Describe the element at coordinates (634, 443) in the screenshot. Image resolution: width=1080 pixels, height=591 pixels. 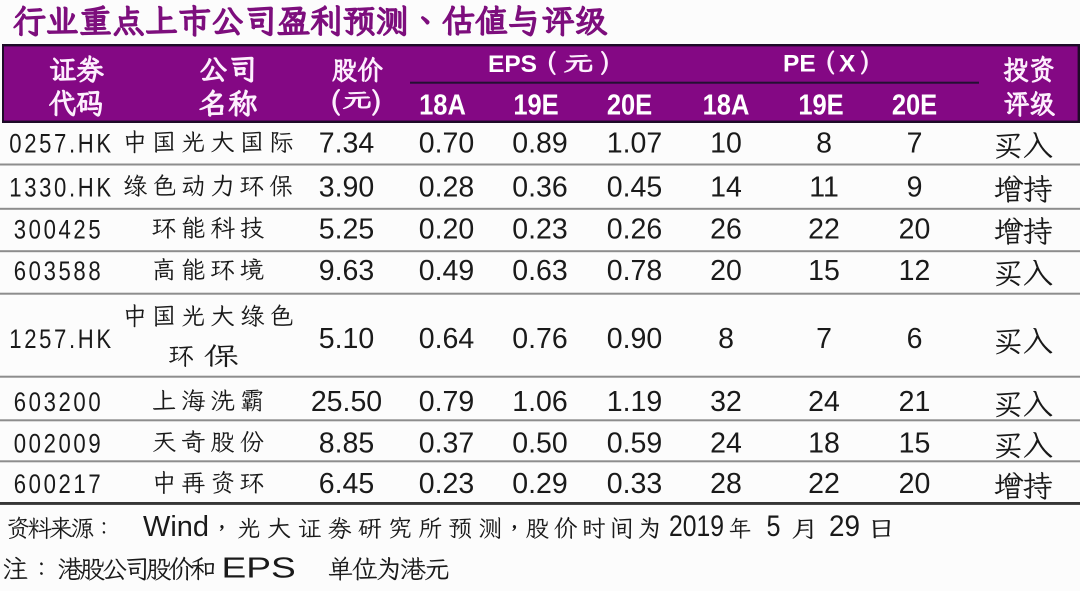
I see `svg-text: 0.59` at that location.